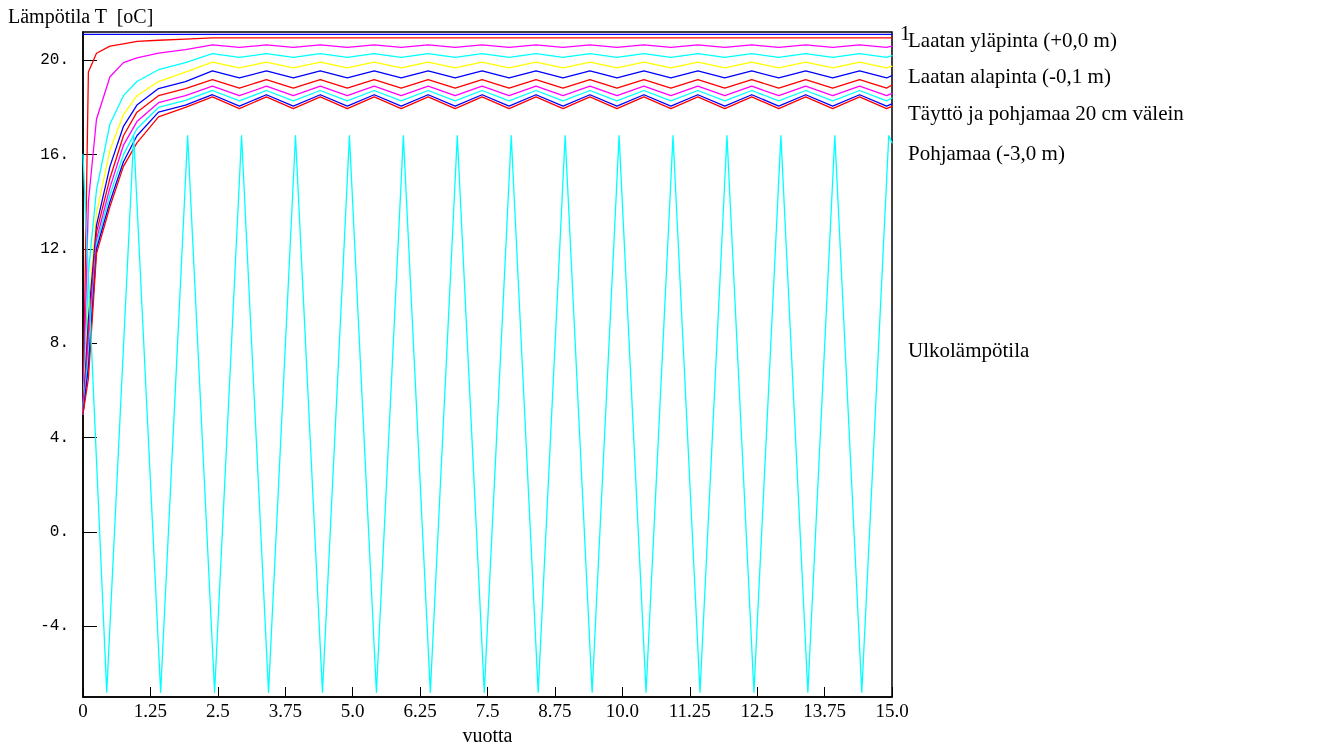 This screenshot has width=1338, height=753. I want to click on y-tick-label: 0., so click(59, 531).